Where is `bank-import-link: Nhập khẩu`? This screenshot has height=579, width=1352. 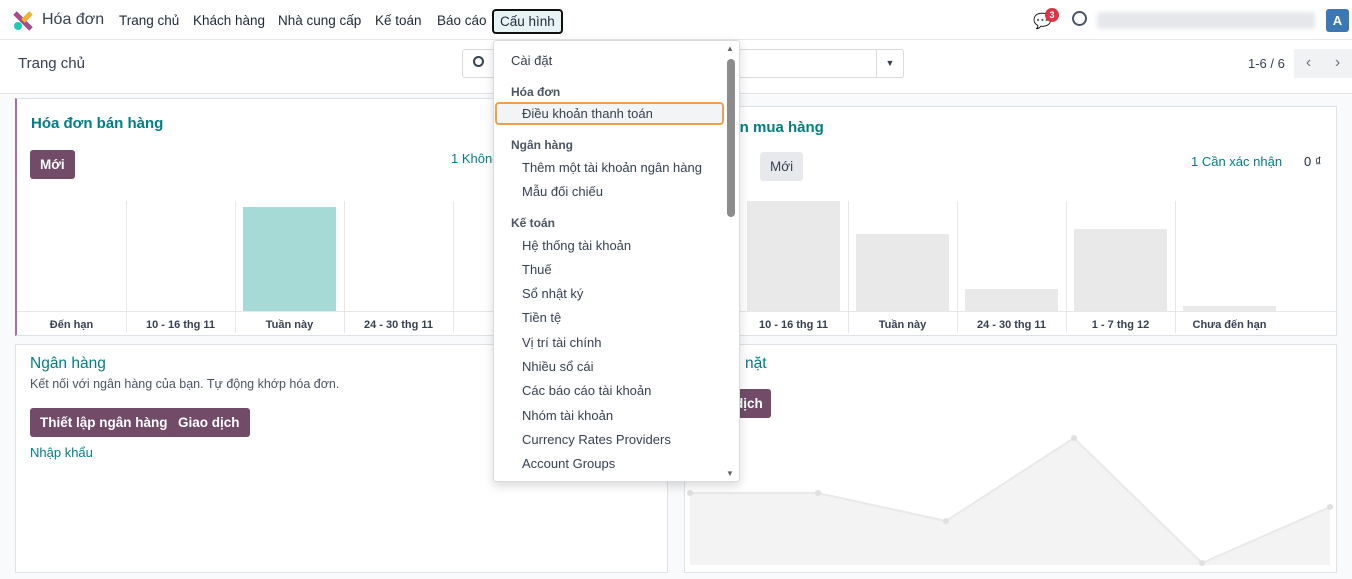
bank-import-link: Nhập khẩu is located at coordinates (61, 452).